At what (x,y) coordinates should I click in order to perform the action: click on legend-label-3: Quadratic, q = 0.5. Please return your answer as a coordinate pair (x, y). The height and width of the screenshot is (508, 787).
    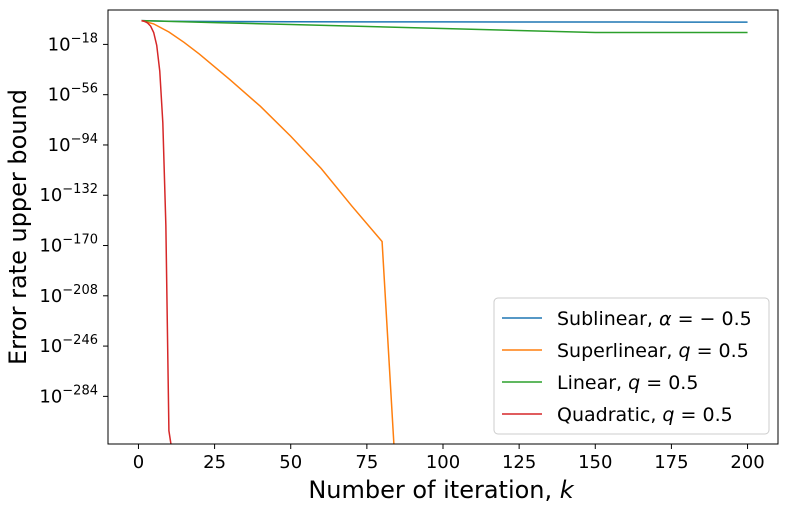
    Looking at the image, I should click on (645, 415).